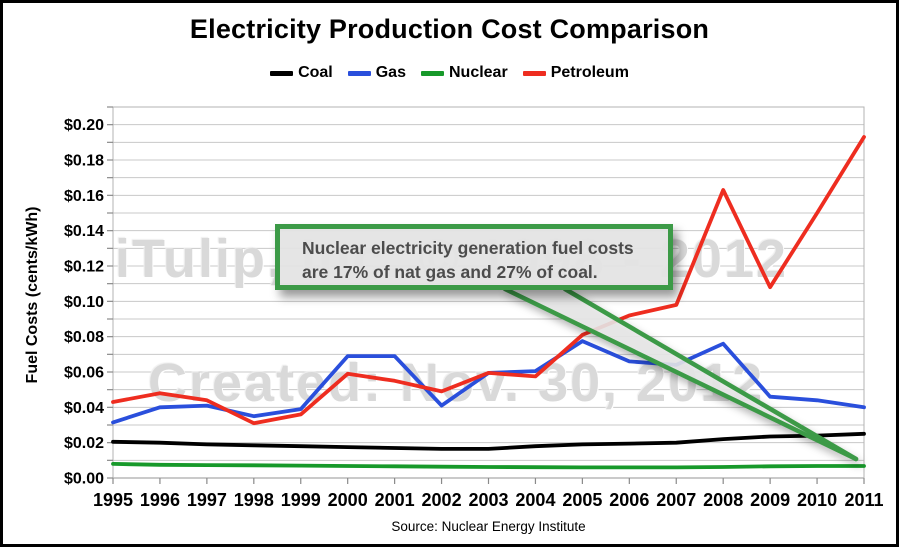 This screenshot has height=547, width=899. What do you see at coordinates (488, 465) in the screenshot?
I see `series-line-nuclear` at bounding box center [488, 465].